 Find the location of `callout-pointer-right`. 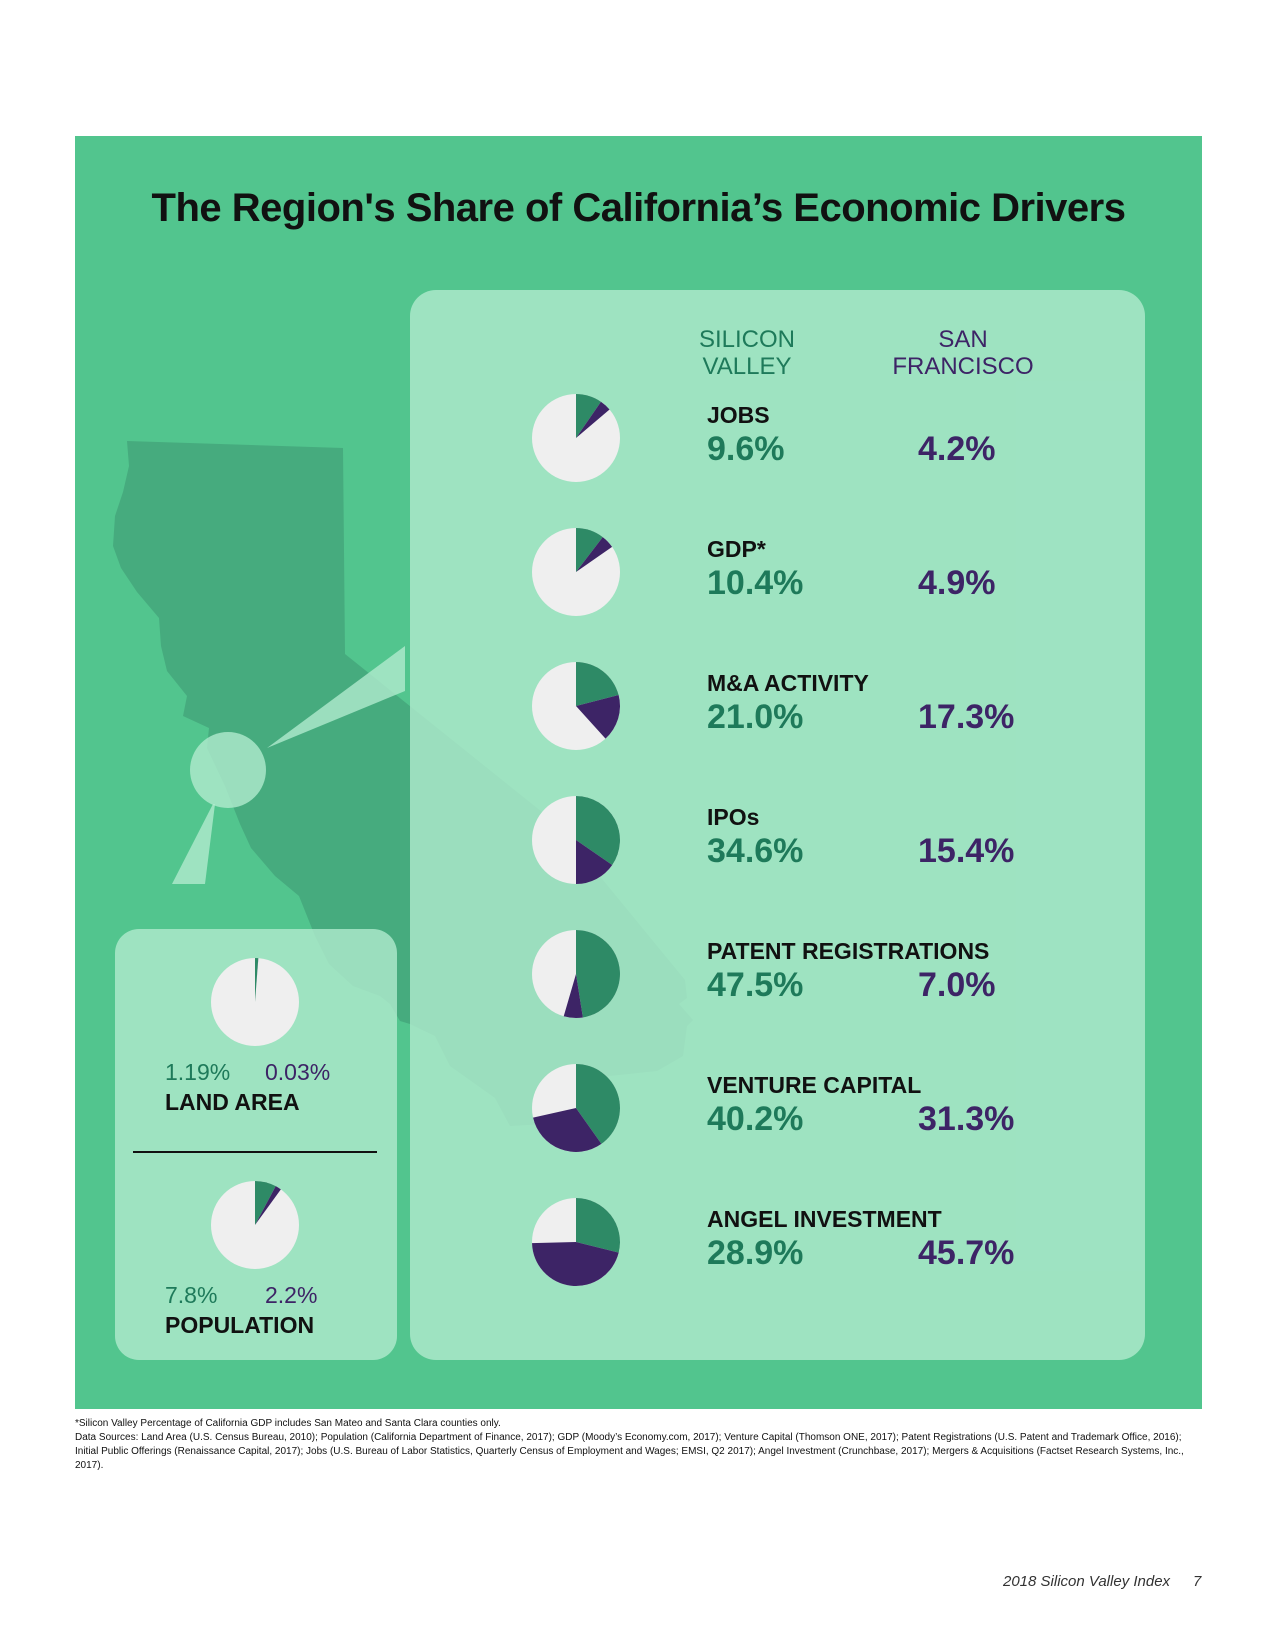

callout-pointer-right is located at coordinates (336, 697).